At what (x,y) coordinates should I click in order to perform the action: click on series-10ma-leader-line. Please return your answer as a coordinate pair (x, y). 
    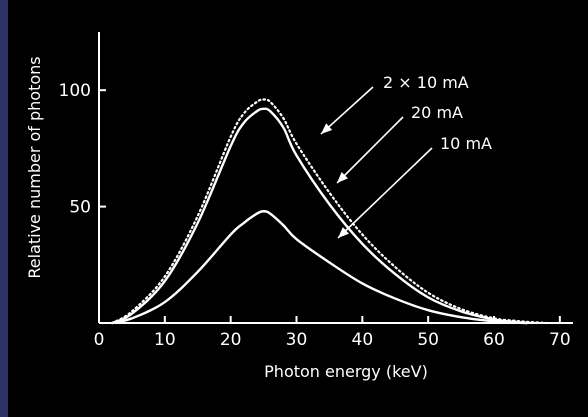
    Looking at the image, I should click on (385, 193).